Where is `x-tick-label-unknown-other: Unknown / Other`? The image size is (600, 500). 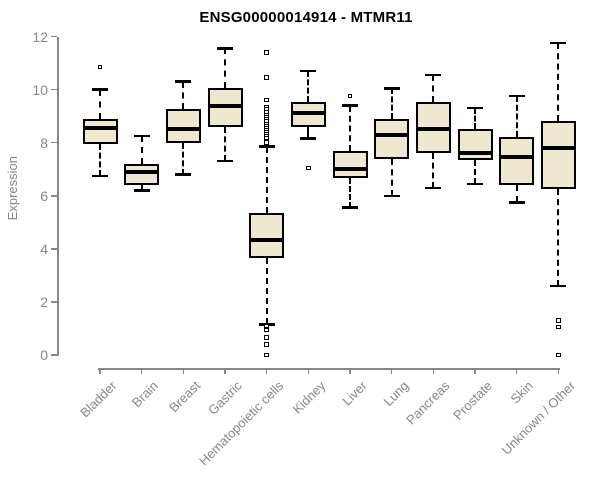
x-tick-label-unknown-other: Unknown / Other is located at coordinates (538, 418).